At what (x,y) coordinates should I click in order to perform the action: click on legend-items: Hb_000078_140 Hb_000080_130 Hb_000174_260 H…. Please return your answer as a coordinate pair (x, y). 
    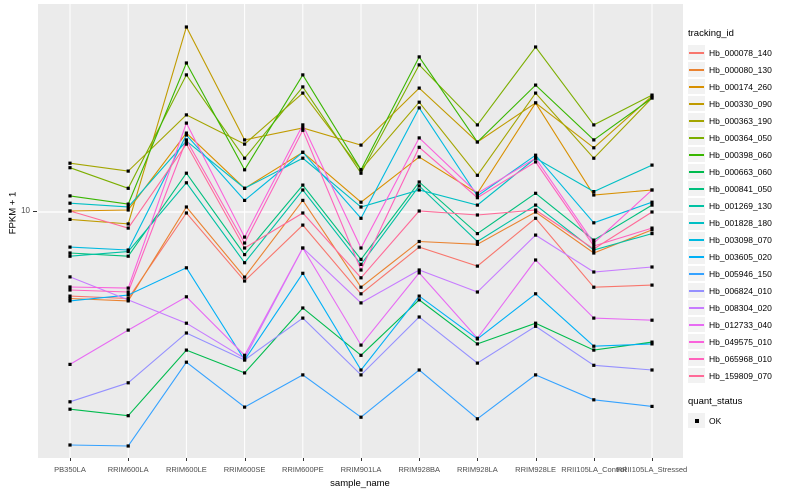
    Looking at the image, I should click on (743, 214).